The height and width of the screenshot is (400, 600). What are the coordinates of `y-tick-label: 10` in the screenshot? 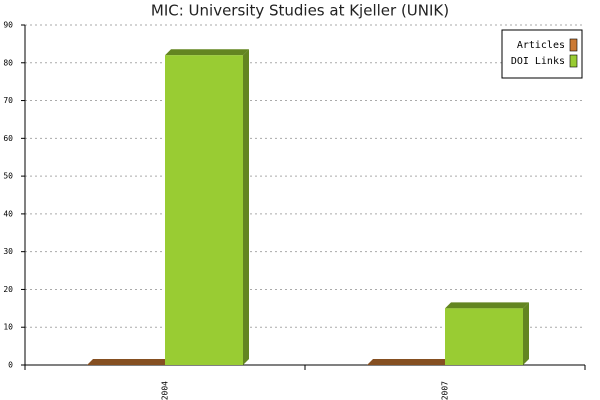 It's located at (8, 327).